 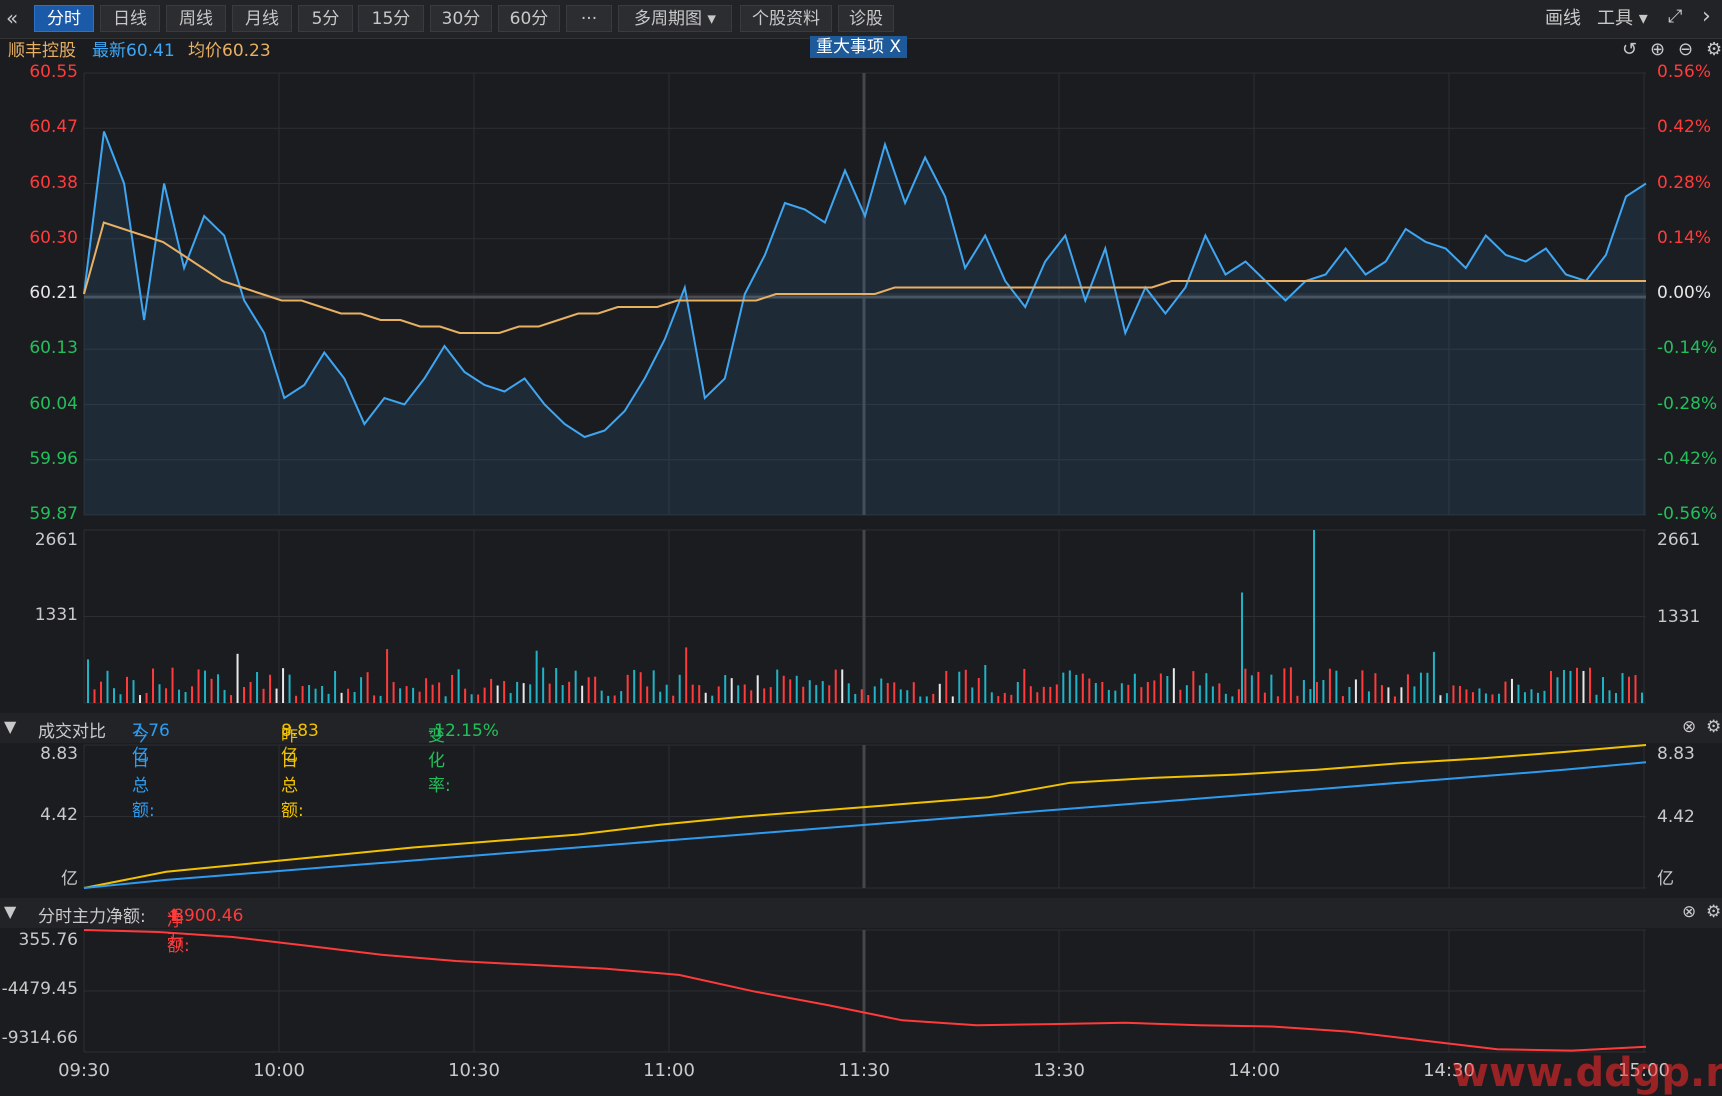 I want to click on latest-price-label: 最新60.41, so click(x=133, y=51).